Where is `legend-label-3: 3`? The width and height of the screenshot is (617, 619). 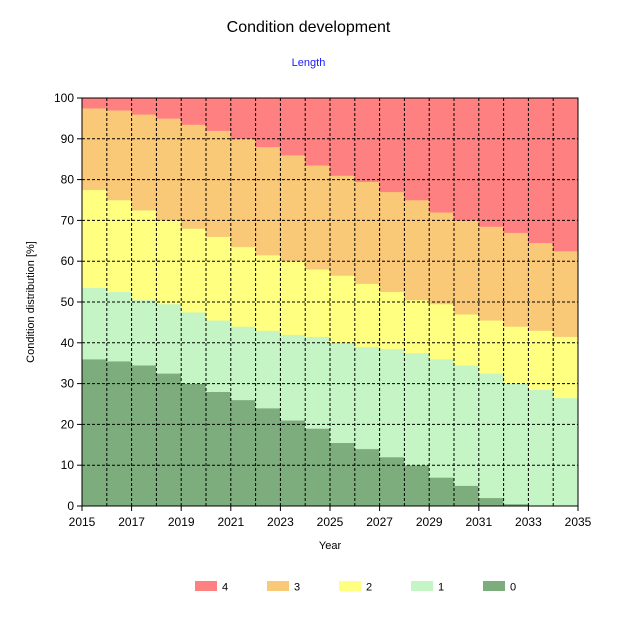
legend-label-3: 3 is located at coordinates (297, 588).